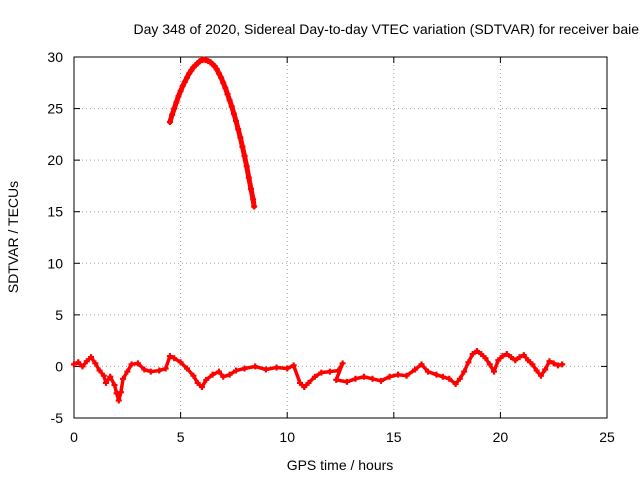 This screenshot has height=480, width=640. I want to click on x-tick-label: 20, so click(501, 437).